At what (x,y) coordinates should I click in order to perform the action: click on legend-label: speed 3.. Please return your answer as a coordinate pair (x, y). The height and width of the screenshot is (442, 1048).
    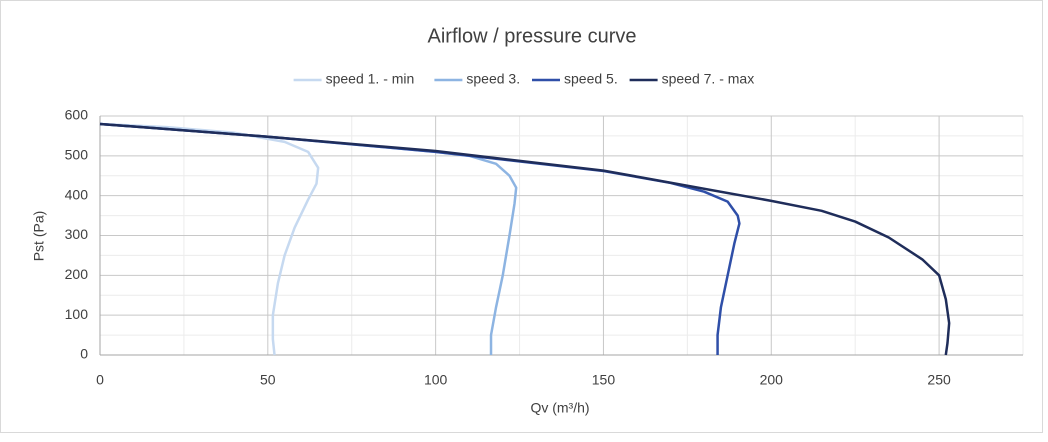
    Looking at the image, I should click on (493, 79).